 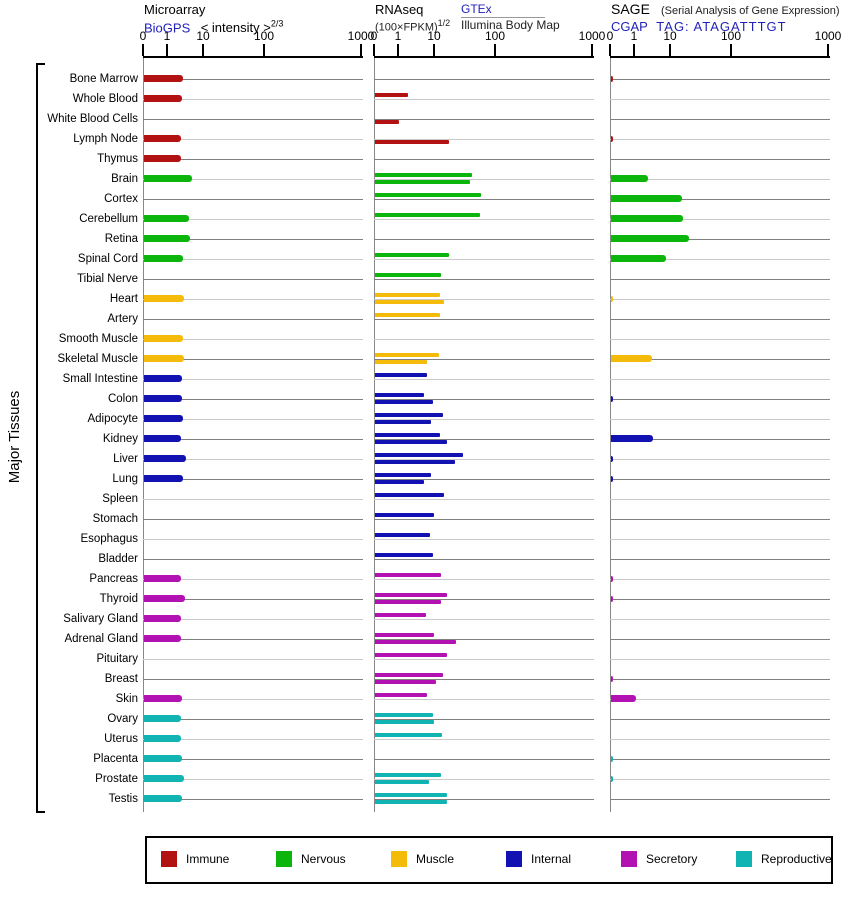 What do you see at coordinates (630, 9) in the screenshot?
I see `sage-title: SAGE` at bounding box center [630, 9].